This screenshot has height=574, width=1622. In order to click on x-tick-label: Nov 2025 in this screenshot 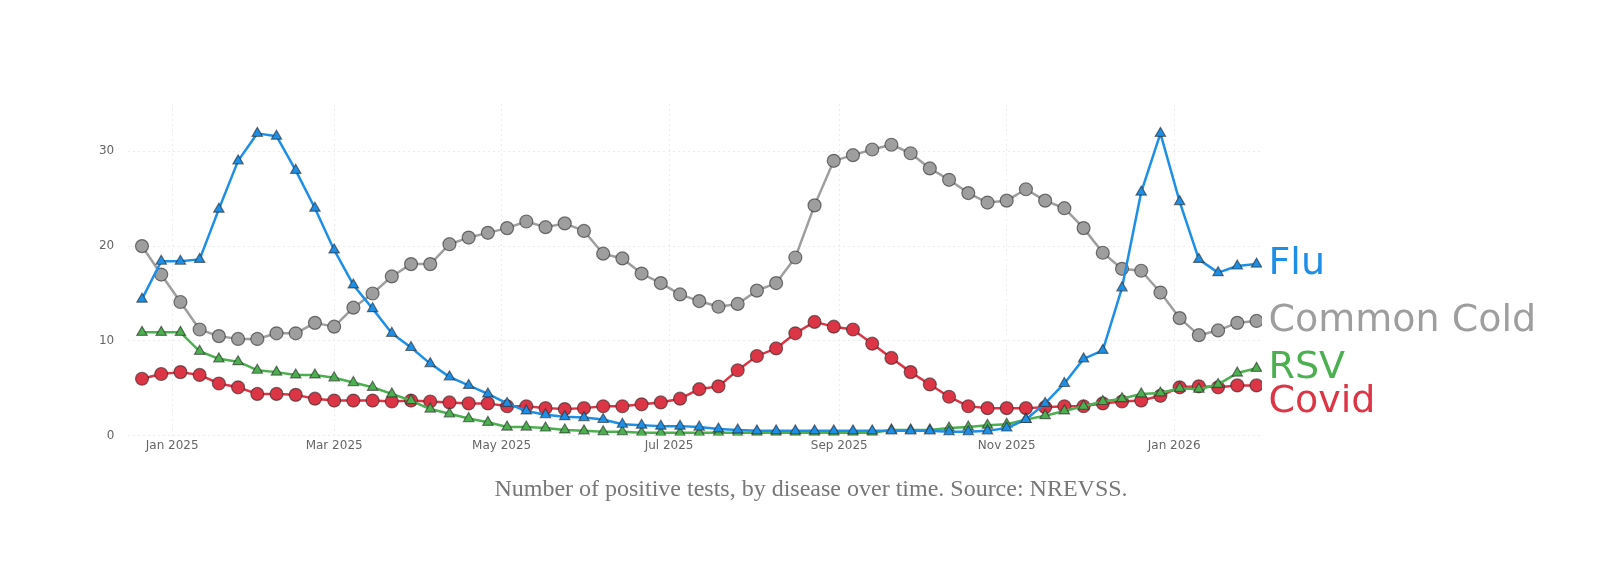, I will do `click(1006, 444)`.